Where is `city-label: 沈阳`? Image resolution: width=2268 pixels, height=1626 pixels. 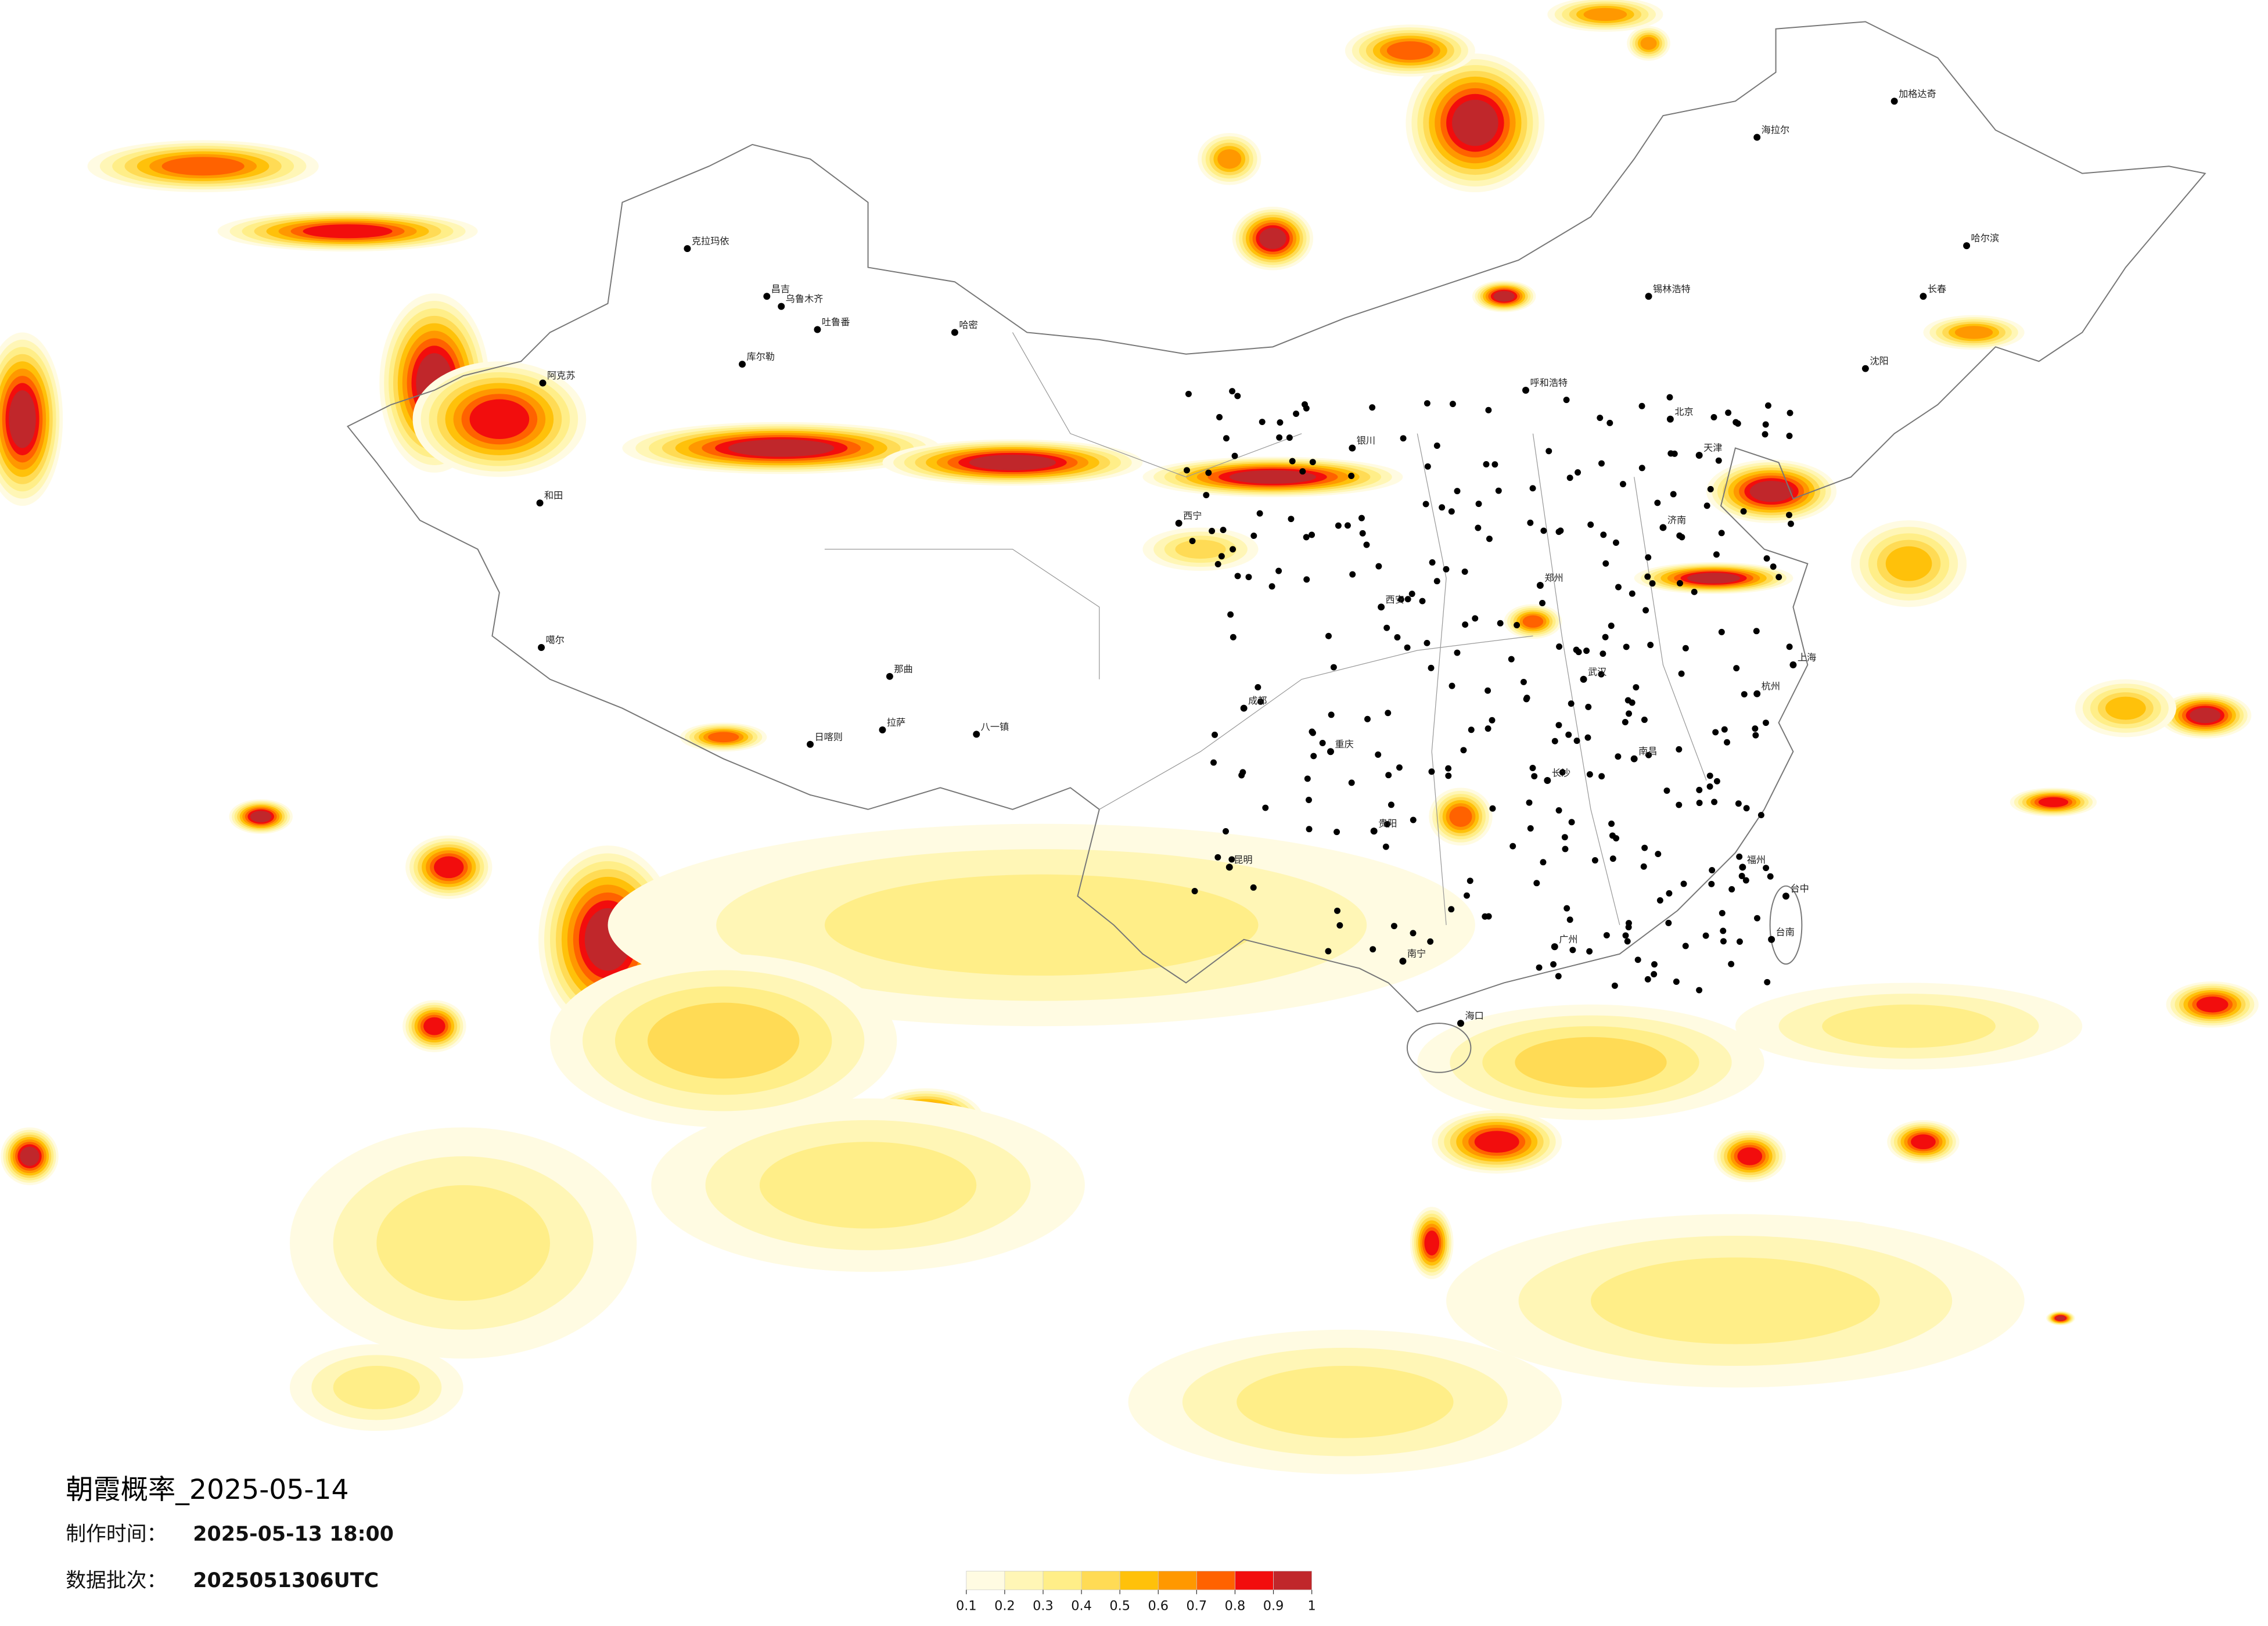 city-label: 沈阳 is located at coordinates (1879, 360).